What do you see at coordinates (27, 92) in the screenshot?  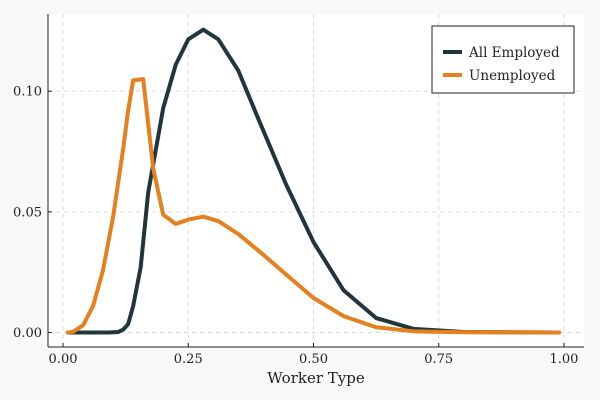 I see `y-tick-label: 0.10` at bounding box center [27, 92].